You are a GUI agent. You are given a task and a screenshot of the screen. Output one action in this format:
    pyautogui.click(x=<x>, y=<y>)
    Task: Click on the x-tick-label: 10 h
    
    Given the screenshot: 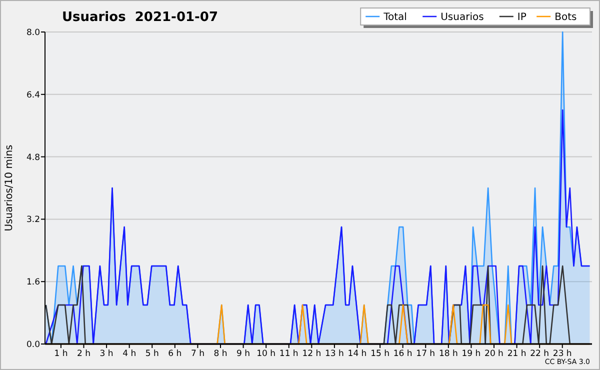 What is the action you would take?
    pyautogui.click(x=266, y=354)
    